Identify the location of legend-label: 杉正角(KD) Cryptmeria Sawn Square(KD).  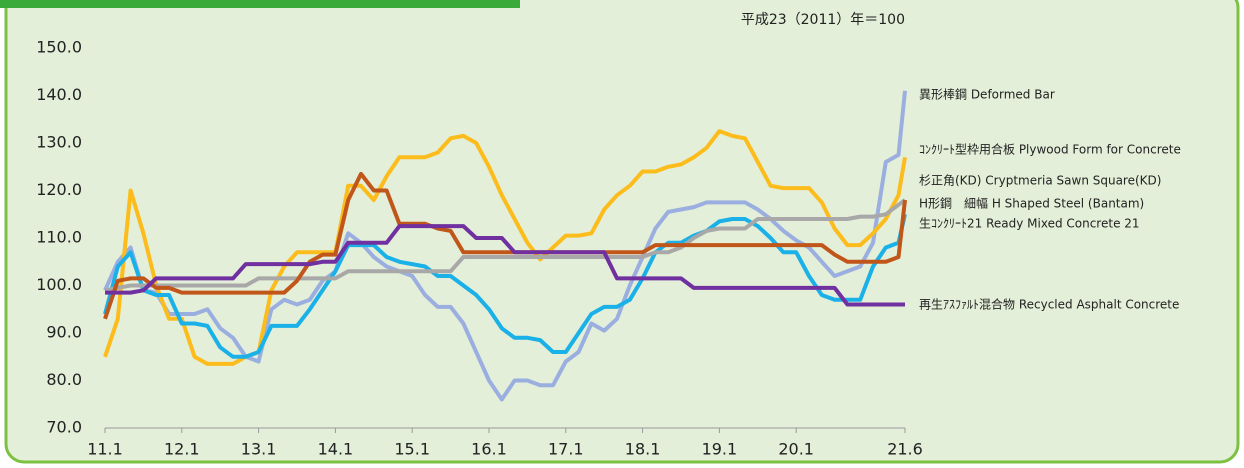
(1040, 181).